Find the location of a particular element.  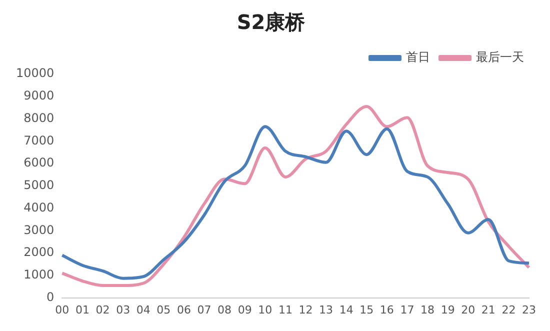

y-tick-label: 8000 is located at coordinates (39, 117).